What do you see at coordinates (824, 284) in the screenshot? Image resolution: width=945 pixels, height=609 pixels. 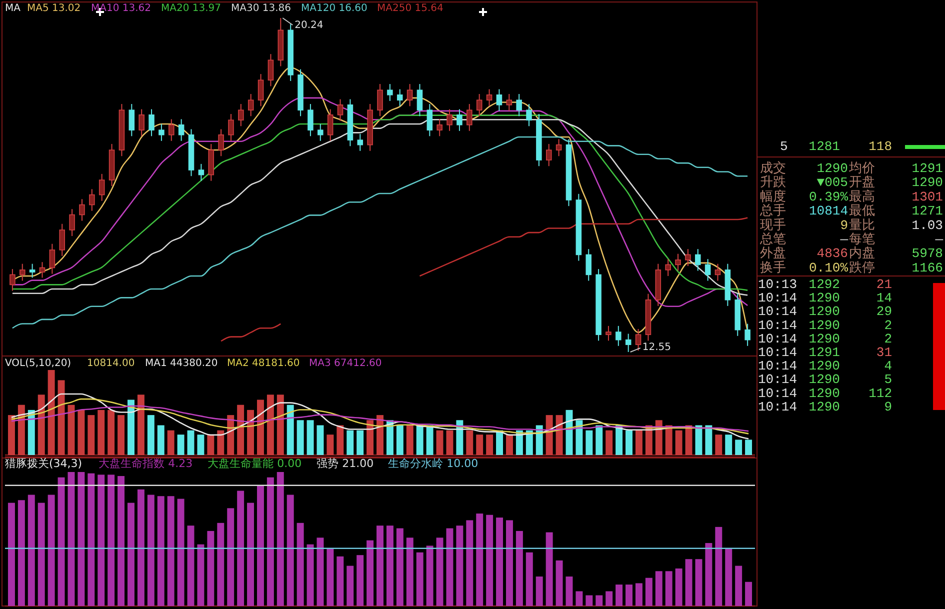 I see `text: 1292` at bounding box center [824, 284].